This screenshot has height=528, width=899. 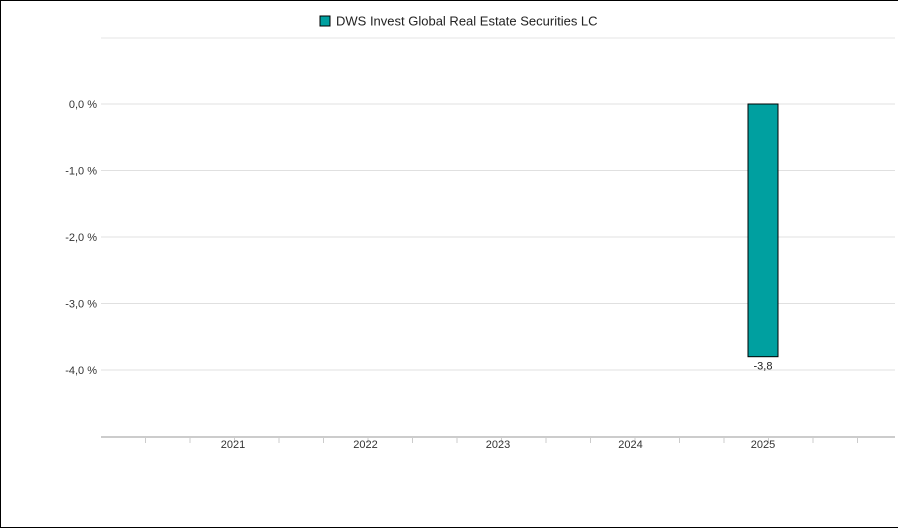 I want to click on x-tick-label: 2021, so click(x=233, y=445).